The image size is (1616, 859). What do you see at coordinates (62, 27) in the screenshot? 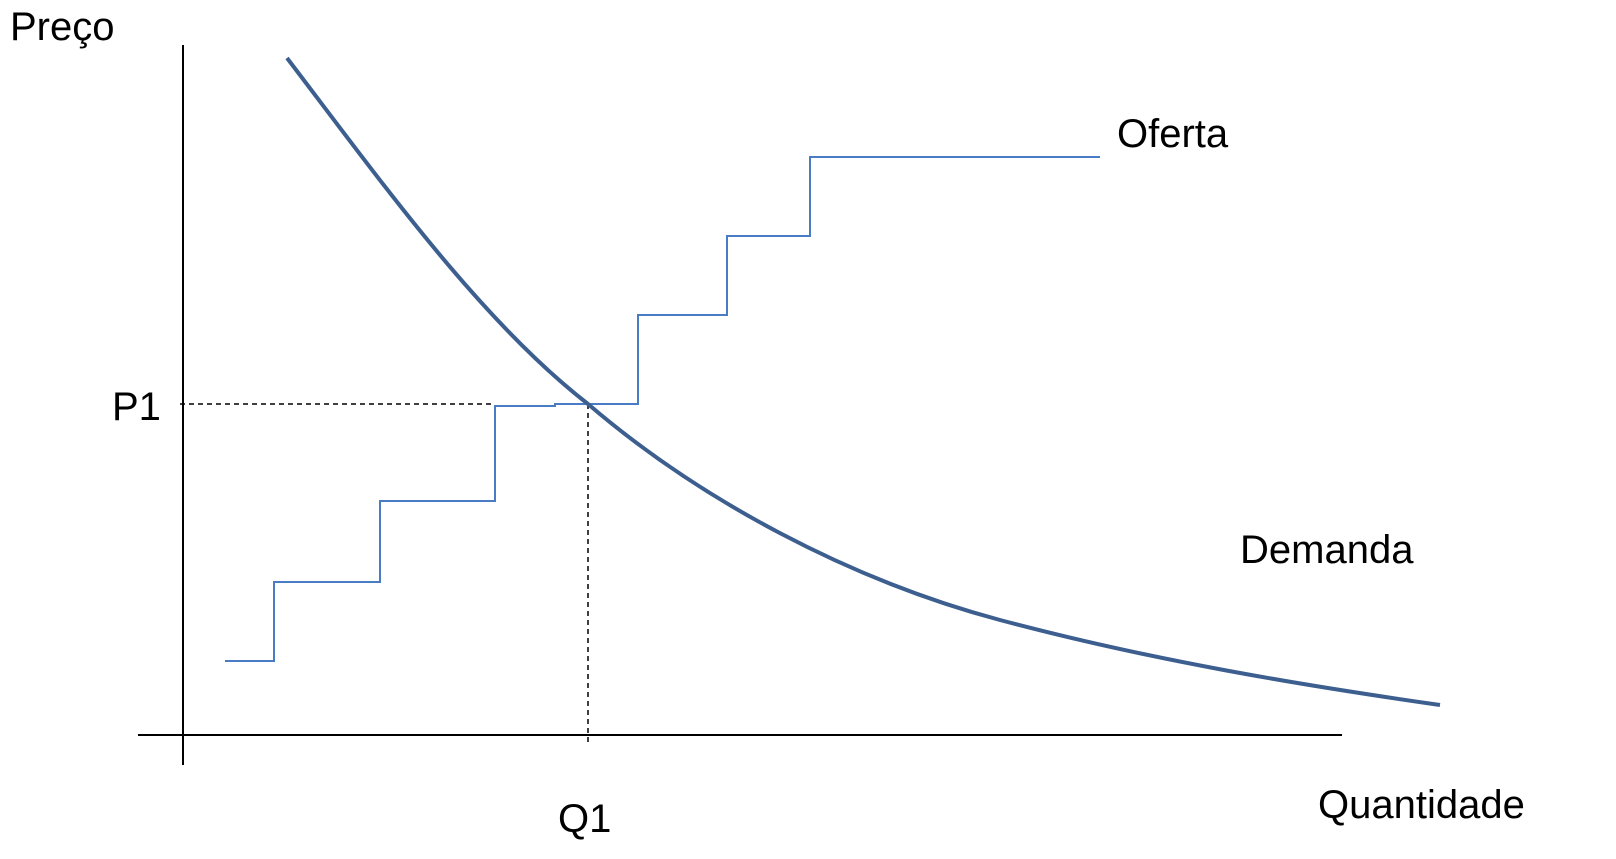
I see `y-axis-label: Preço` at bounding box center [62, 27].